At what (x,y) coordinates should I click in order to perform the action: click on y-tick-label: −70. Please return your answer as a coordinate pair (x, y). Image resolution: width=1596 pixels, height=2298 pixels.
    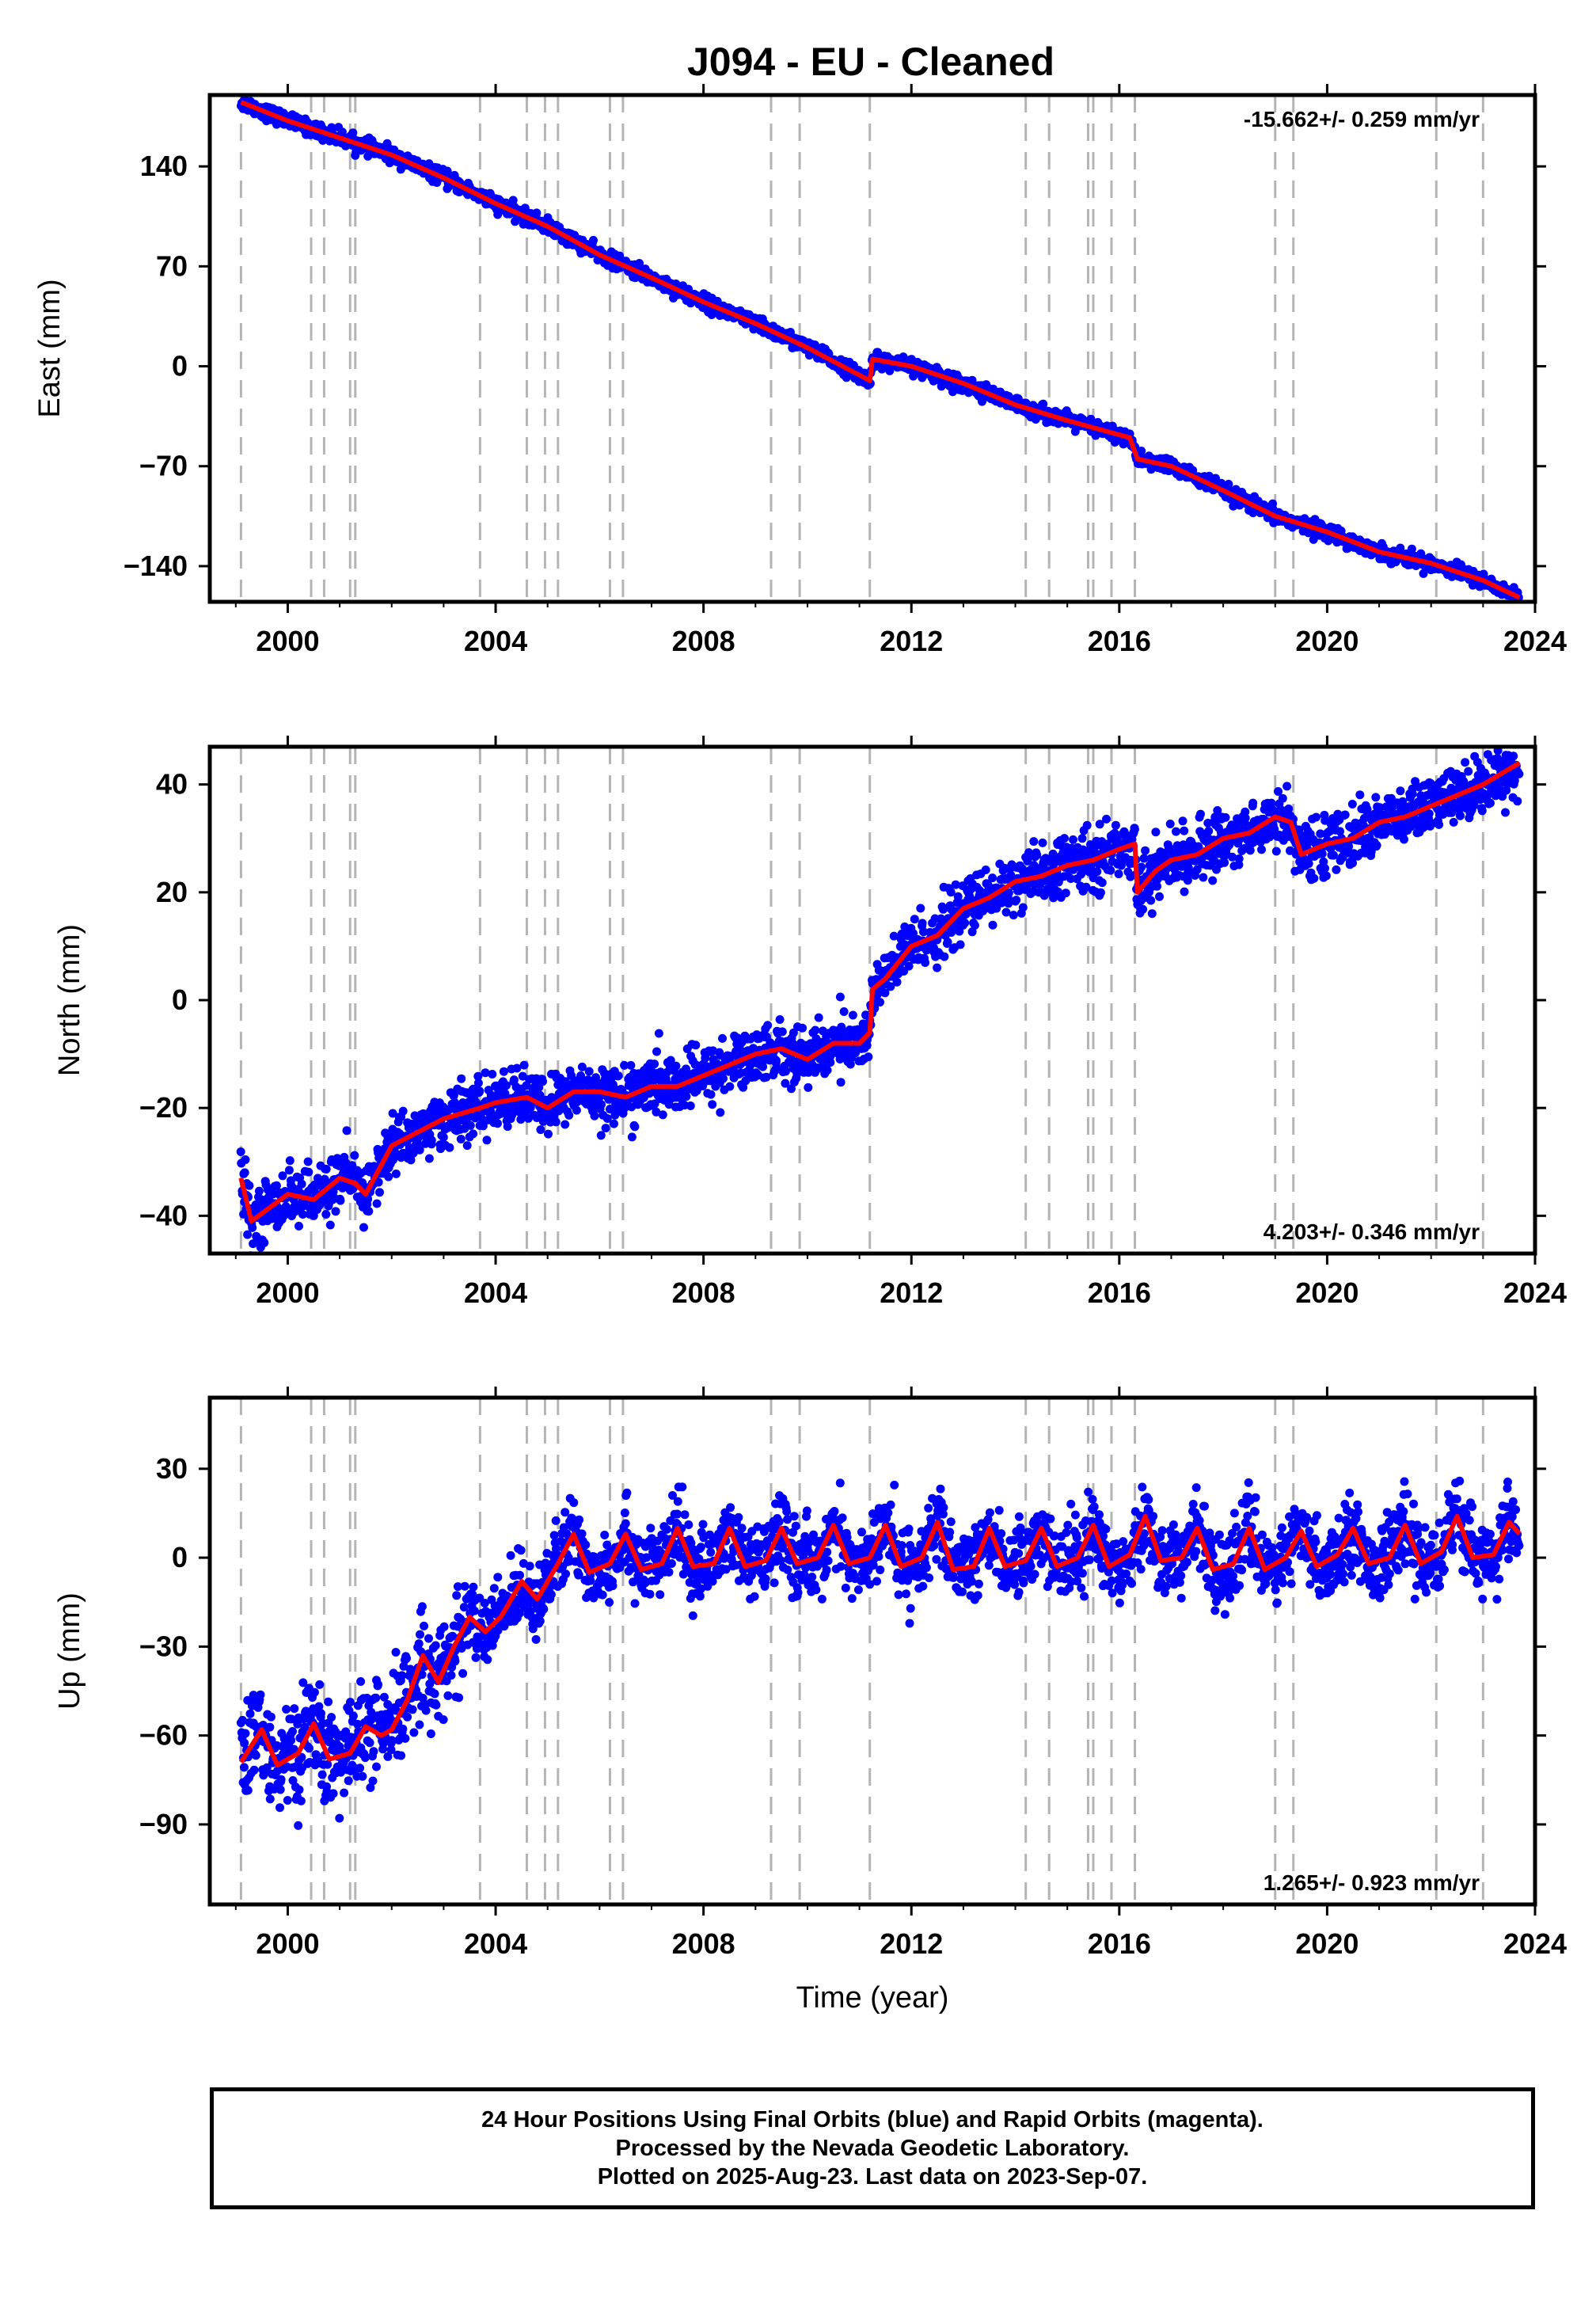
    Looking at the image, I should click on (163, 466).